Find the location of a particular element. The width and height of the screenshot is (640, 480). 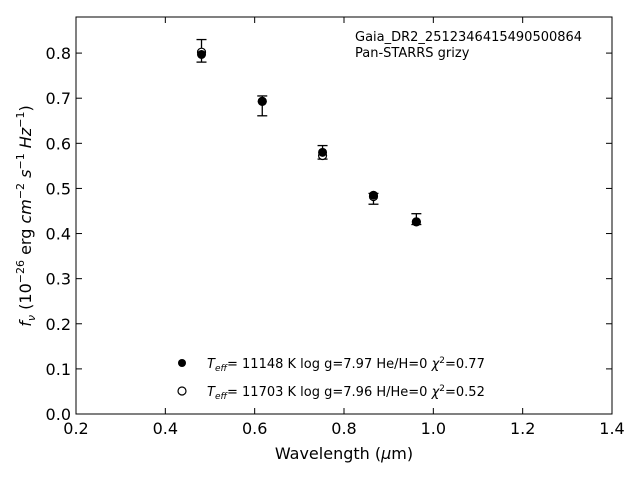

x-tick-label: 0.2 is located at coordinates (75, 428).